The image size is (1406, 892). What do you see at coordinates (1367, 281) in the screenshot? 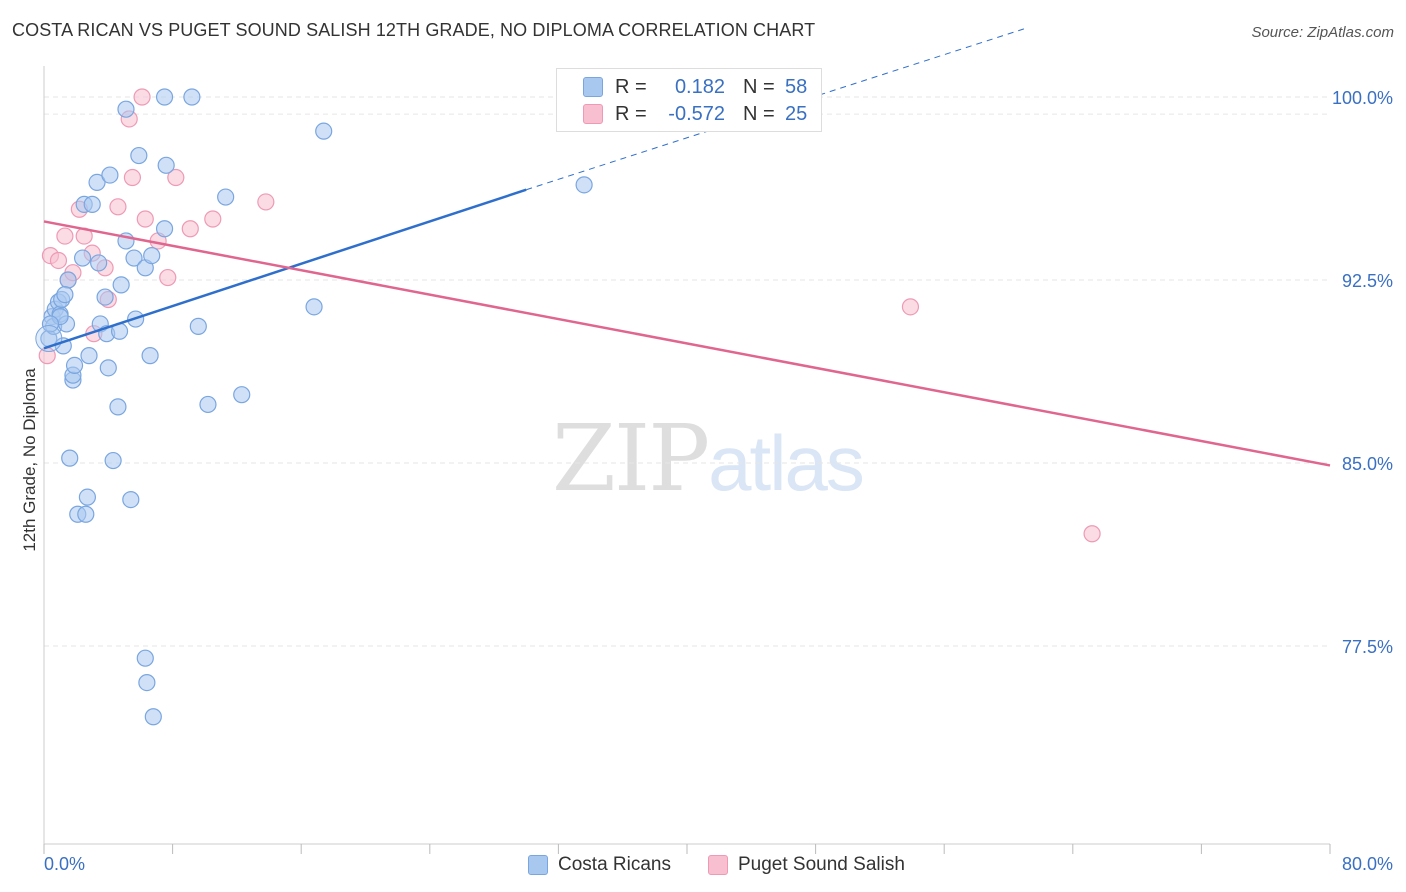
I see `y-tick-label: 92.5%` at bounding box center [1367, 281].